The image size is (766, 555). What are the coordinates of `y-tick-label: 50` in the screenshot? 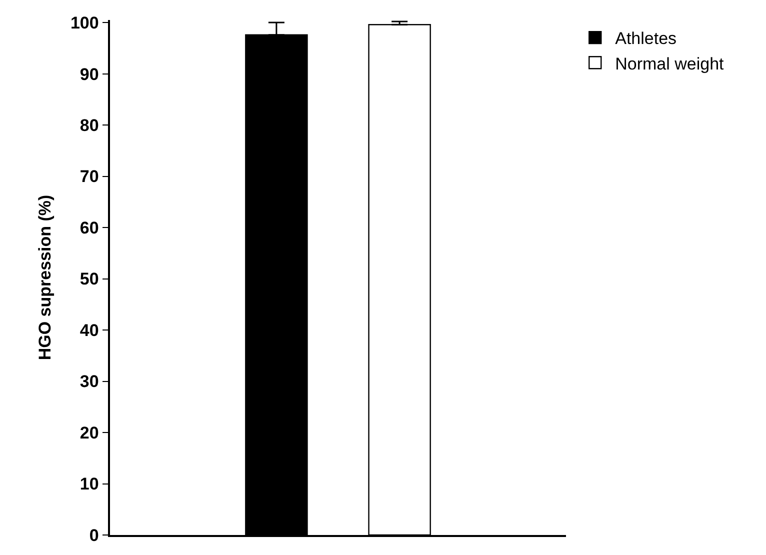 It's located at (89, 279).